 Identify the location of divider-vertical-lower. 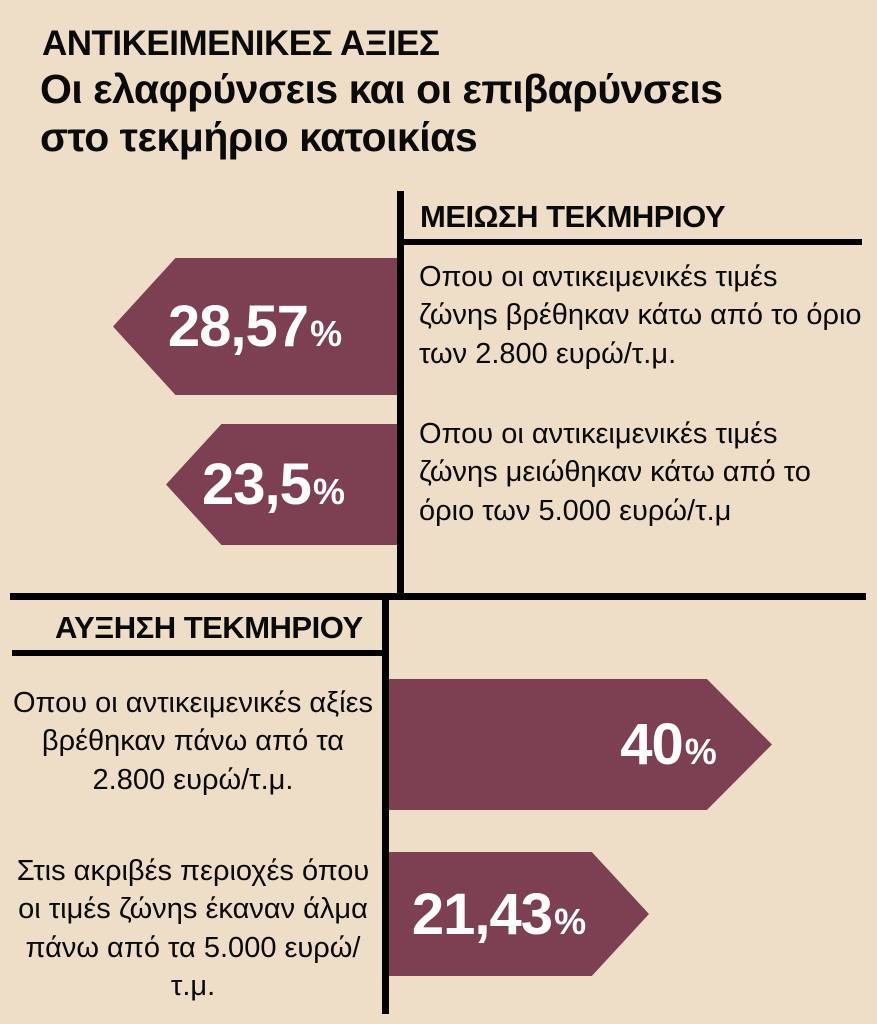
(385, 807).